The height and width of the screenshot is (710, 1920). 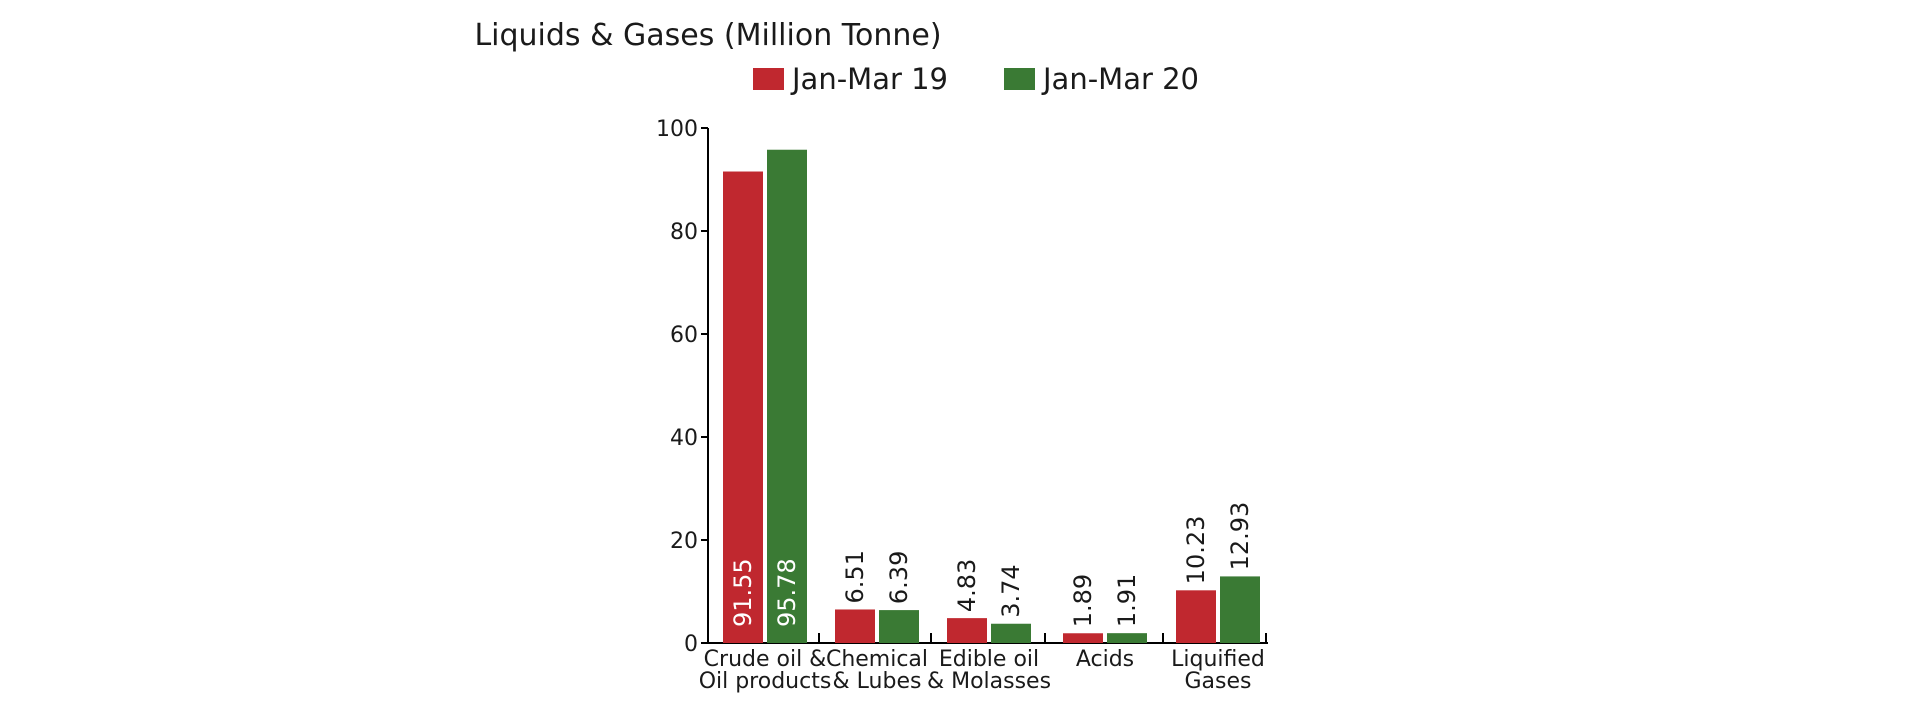 What do you see at coordinates (869, 79) in the screenshot?
I see `legend-label-1: Jan-Mar 19` at bounding box center [869, 79].